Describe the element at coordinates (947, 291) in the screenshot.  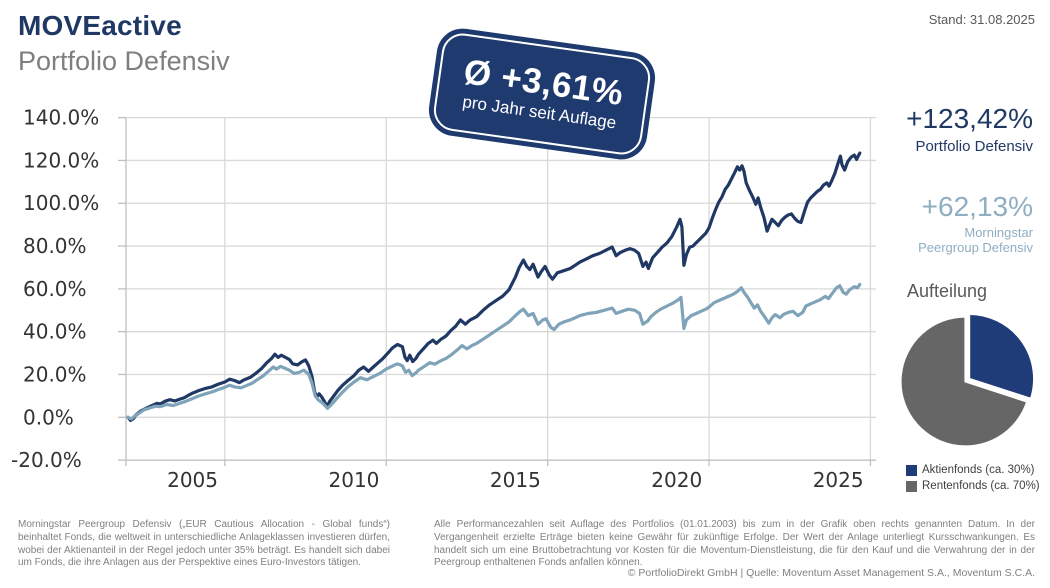
I see `allocation-title: Aufteilung` at that location.